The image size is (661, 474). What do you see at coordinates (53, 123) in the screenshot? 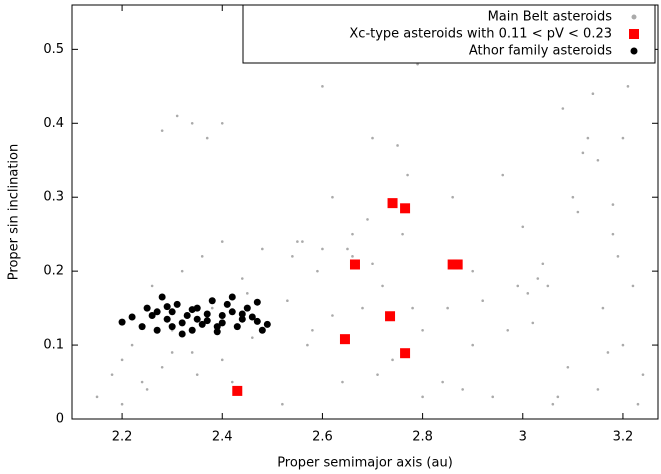
I see `y-tick-label: 0.4` at bounding box center [53, 123].